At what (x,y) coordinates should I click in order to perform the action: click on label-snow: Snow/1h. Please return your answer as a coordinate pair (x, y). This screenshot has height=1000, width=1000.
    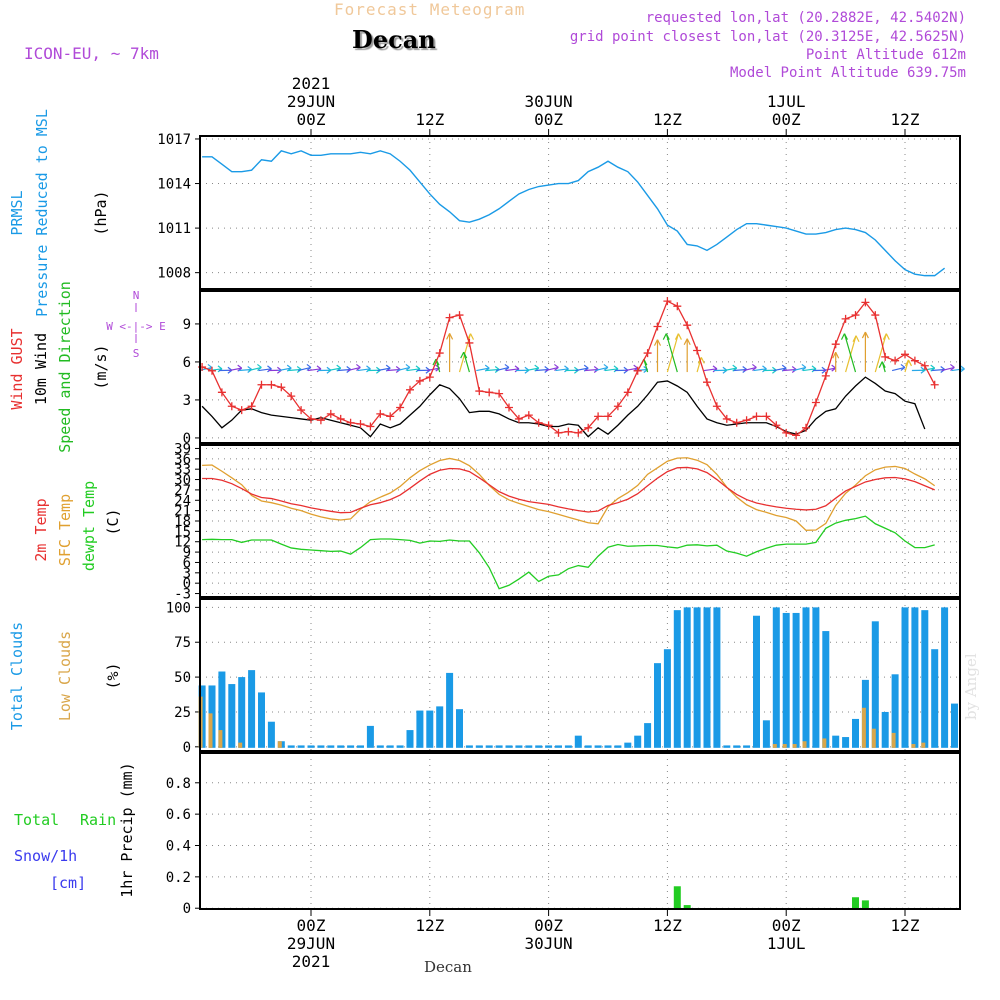
    Looking at the image, I should click on (45, 856).